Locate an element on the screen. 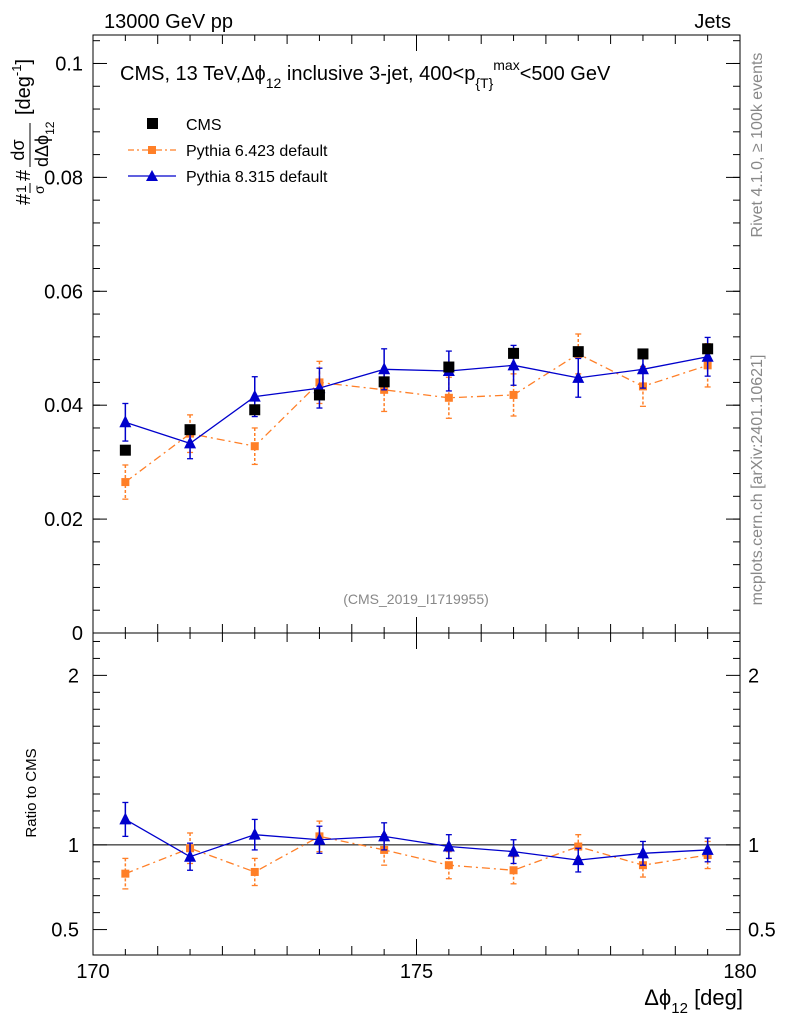  svg-text: [deg-1] is located at coordinates (22, 87).